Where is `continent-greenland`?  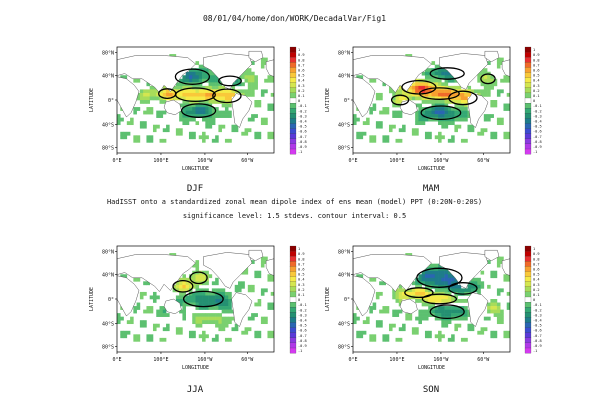 continent-greenland is located at coordinates (256, 255).